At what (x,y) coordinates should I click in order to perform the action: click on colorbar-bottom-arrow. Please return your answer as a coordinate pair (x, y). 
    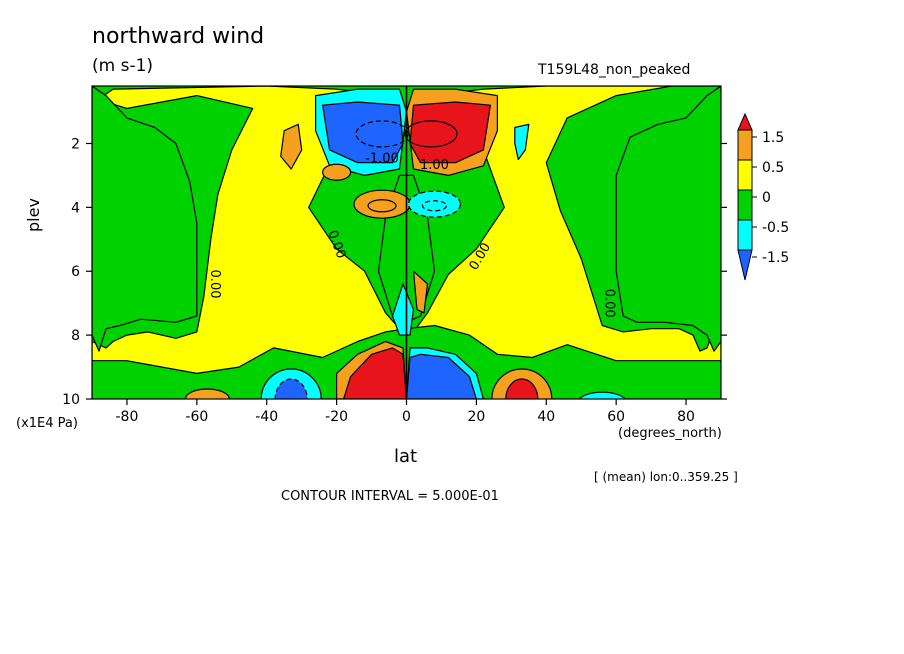
    Looking at the image, I should click on (745, 265).